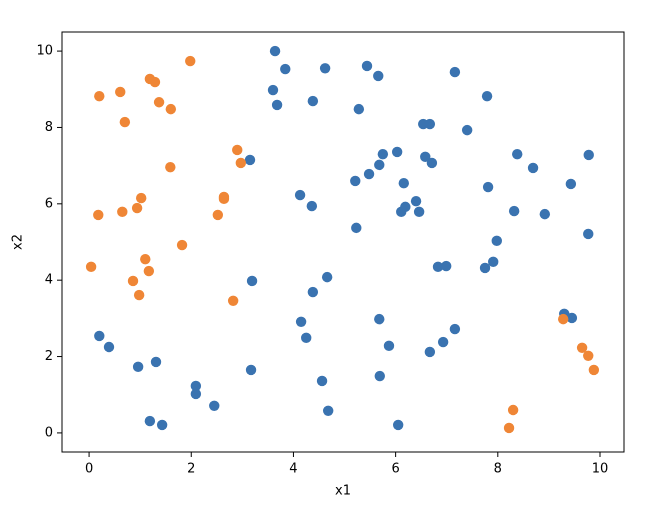 Image resolution: width=646 pixels, height=512 pixels. I want to click on x-tick-label: 8, so click(498, 469).